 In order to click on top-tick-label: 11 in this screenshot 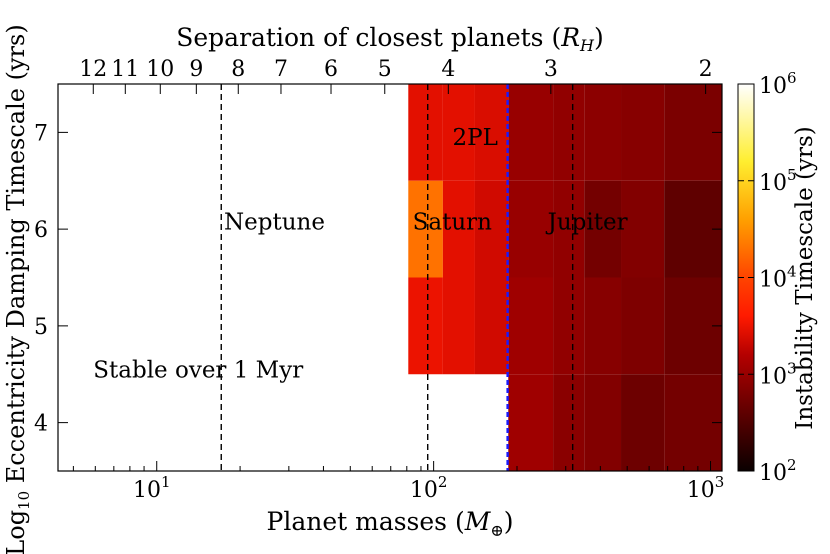, I will do `click(125, 69)`.